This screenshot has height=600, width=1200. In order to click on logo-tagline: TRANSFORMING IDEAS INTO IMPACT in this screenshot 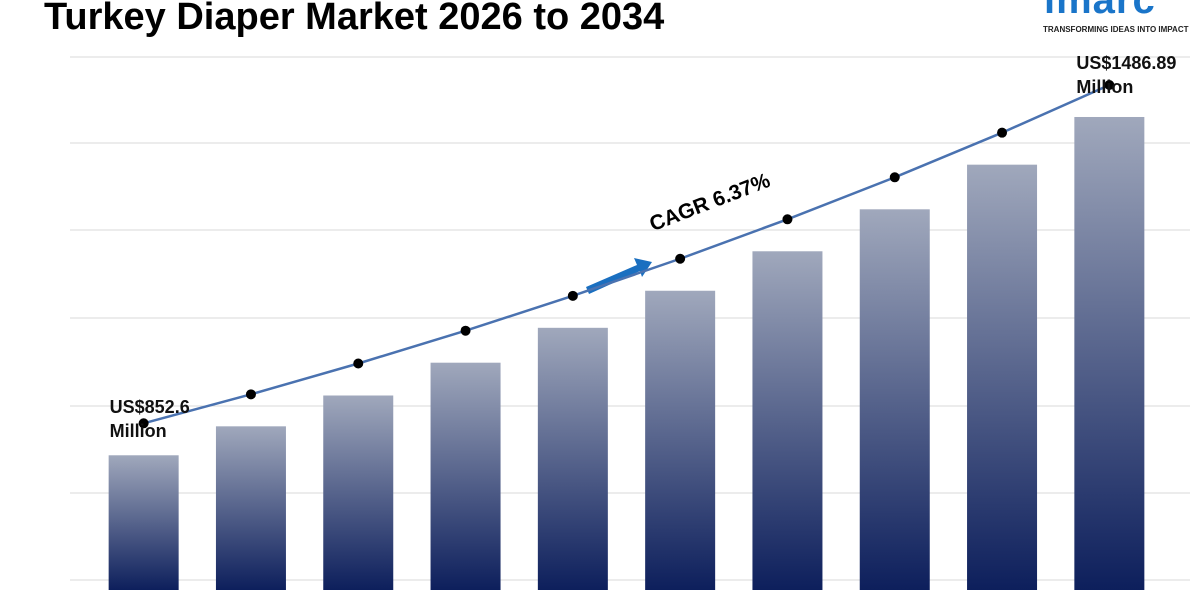, I will do `click(1116, 29)`.